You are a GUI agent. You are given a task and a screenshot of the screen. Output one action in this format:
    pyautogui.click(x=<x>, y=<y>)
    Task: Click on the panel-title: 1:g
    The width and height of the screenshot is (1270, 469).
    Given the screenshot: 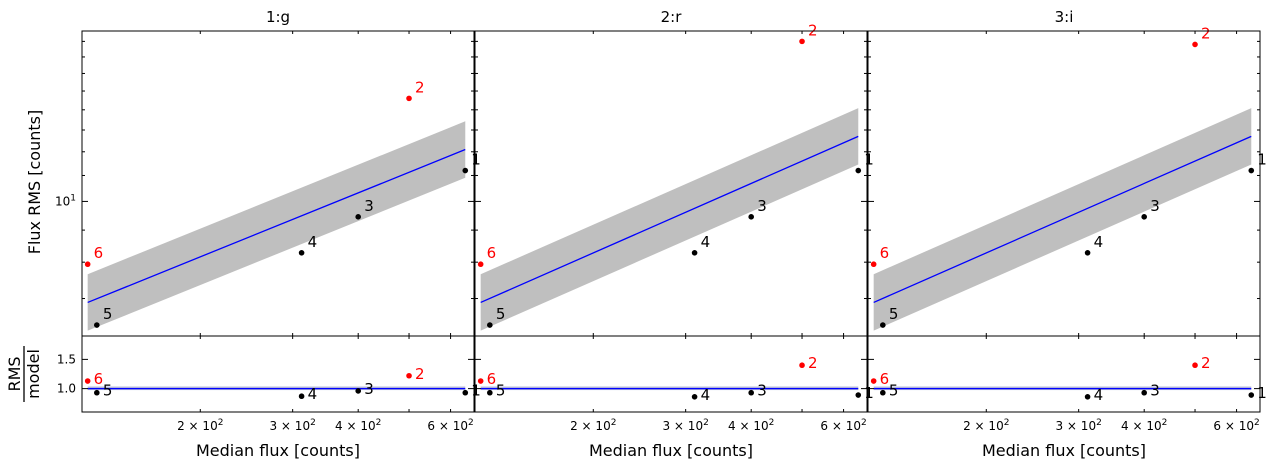 What is the action you would take?
    pyautogui.click(x=278, y=17)
    